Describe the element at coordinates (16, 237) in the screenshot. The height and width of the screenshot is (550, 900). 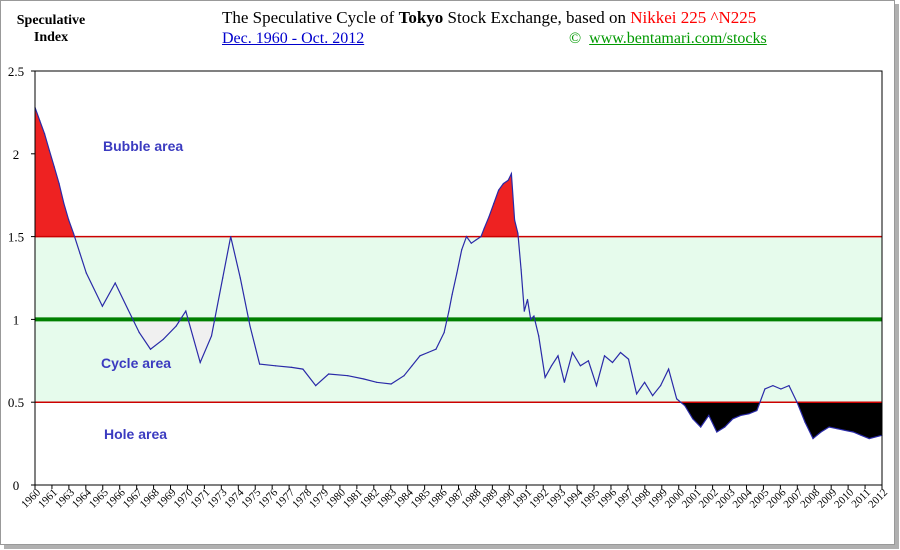
I see `y-tick-label: 1.5` at that location.